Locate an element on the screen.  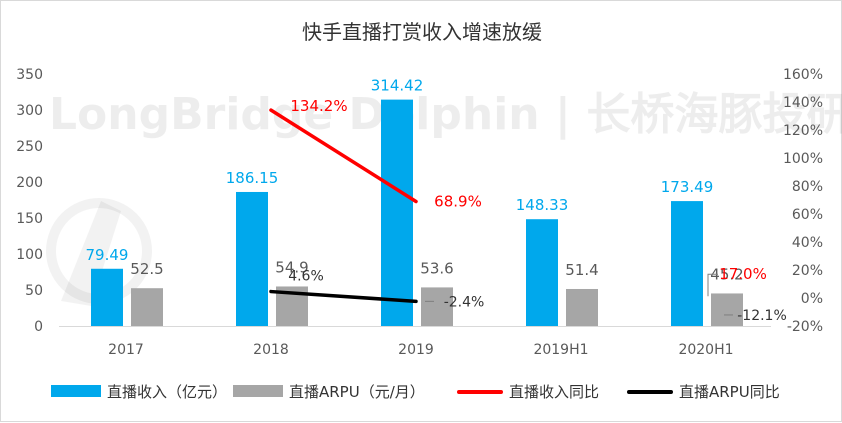
revenue-bar-label: 186.15 is located at coordinates (252, 178).